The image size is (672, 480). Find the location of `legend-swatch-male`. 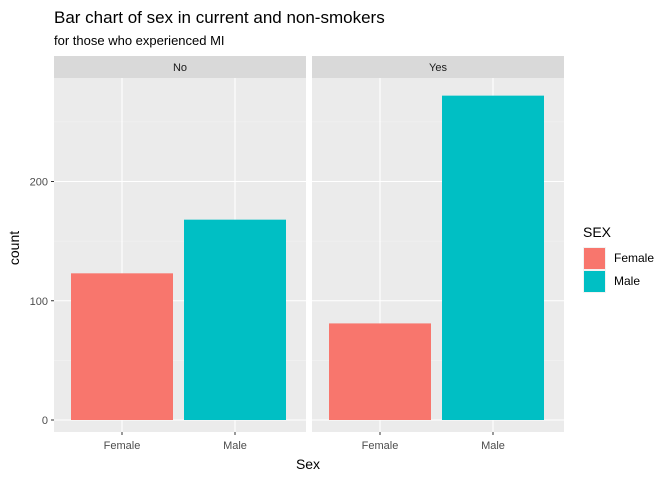

legend-swatch-male is located at coordinates (594, 281).